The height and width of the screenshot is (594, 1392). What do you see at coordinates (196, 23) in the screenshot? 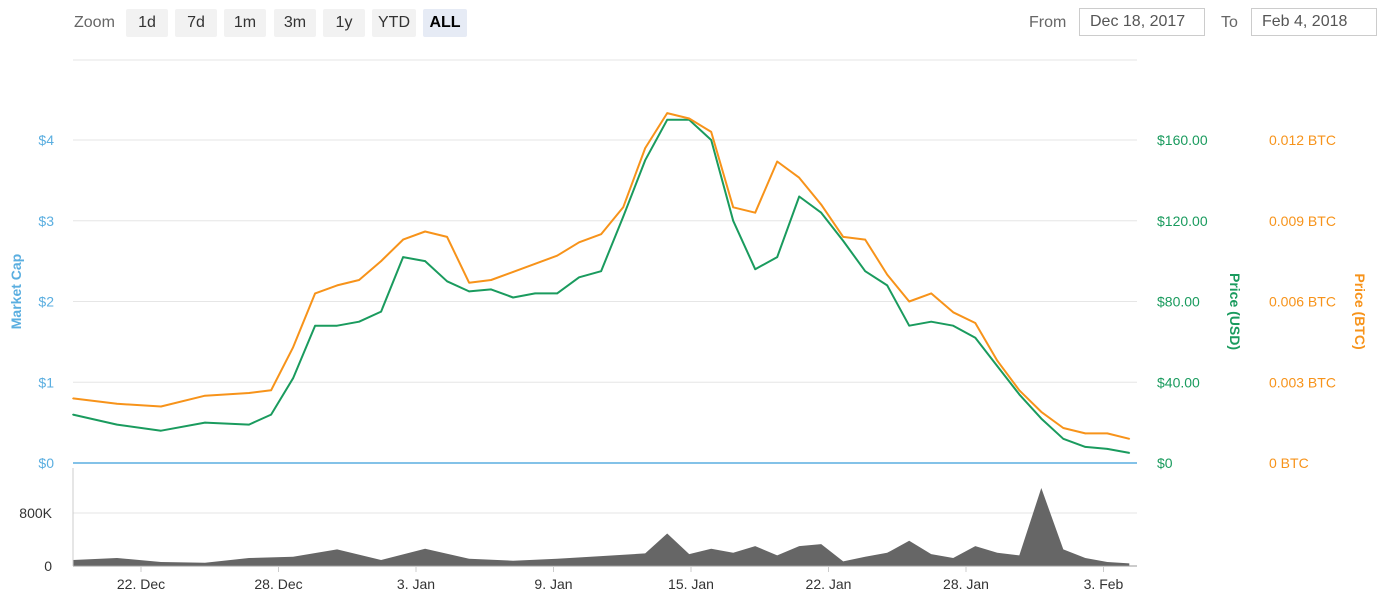
I see `zoom-button-7d: 7d` at bounding box center [196, 23].